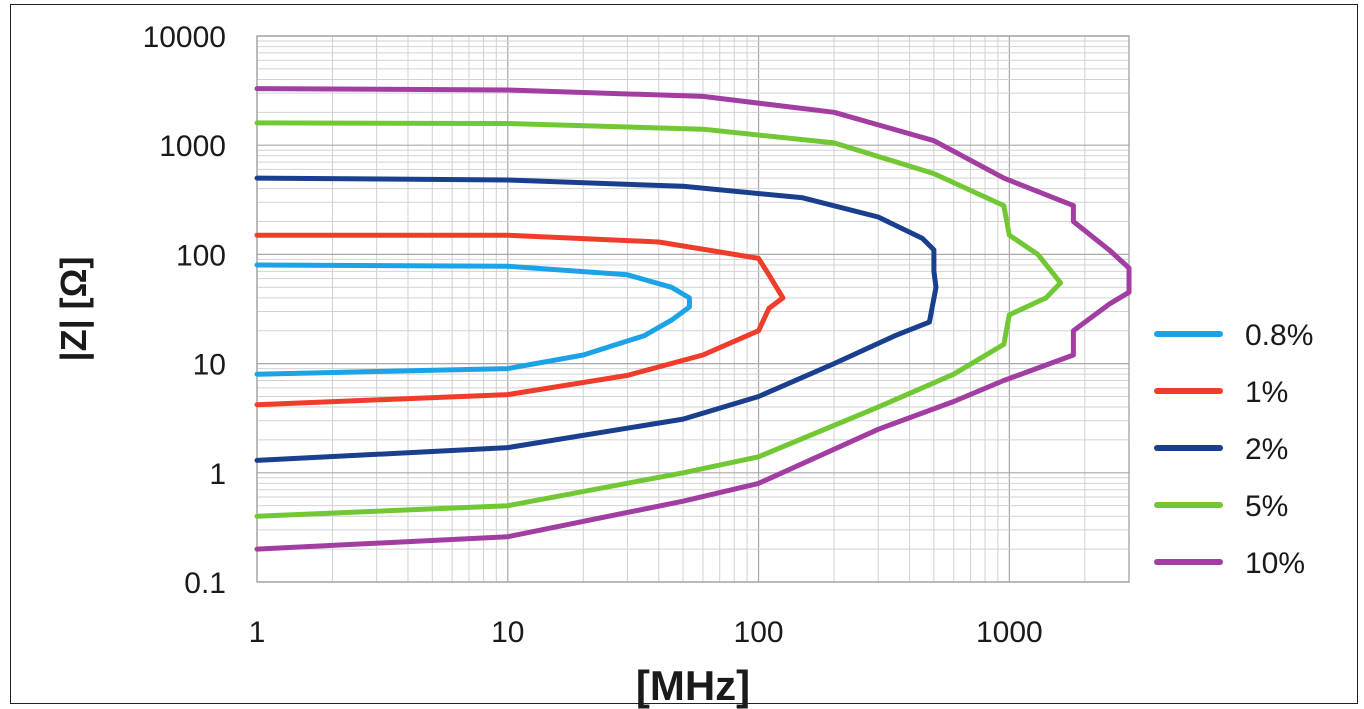  I want to click on y-tick-label: 10, so click(209, 365).